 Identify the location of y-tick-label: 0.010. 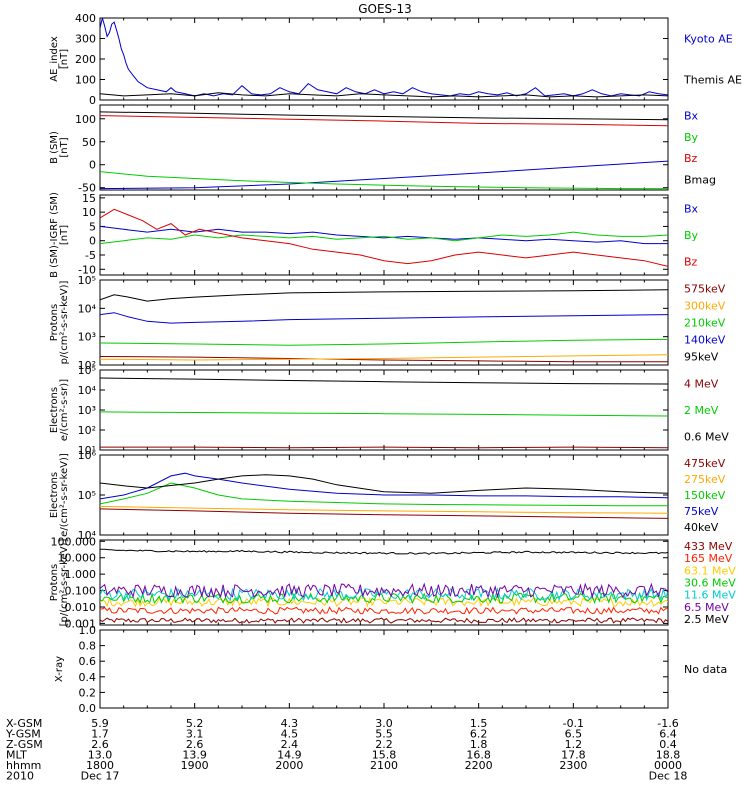
(81, 607).